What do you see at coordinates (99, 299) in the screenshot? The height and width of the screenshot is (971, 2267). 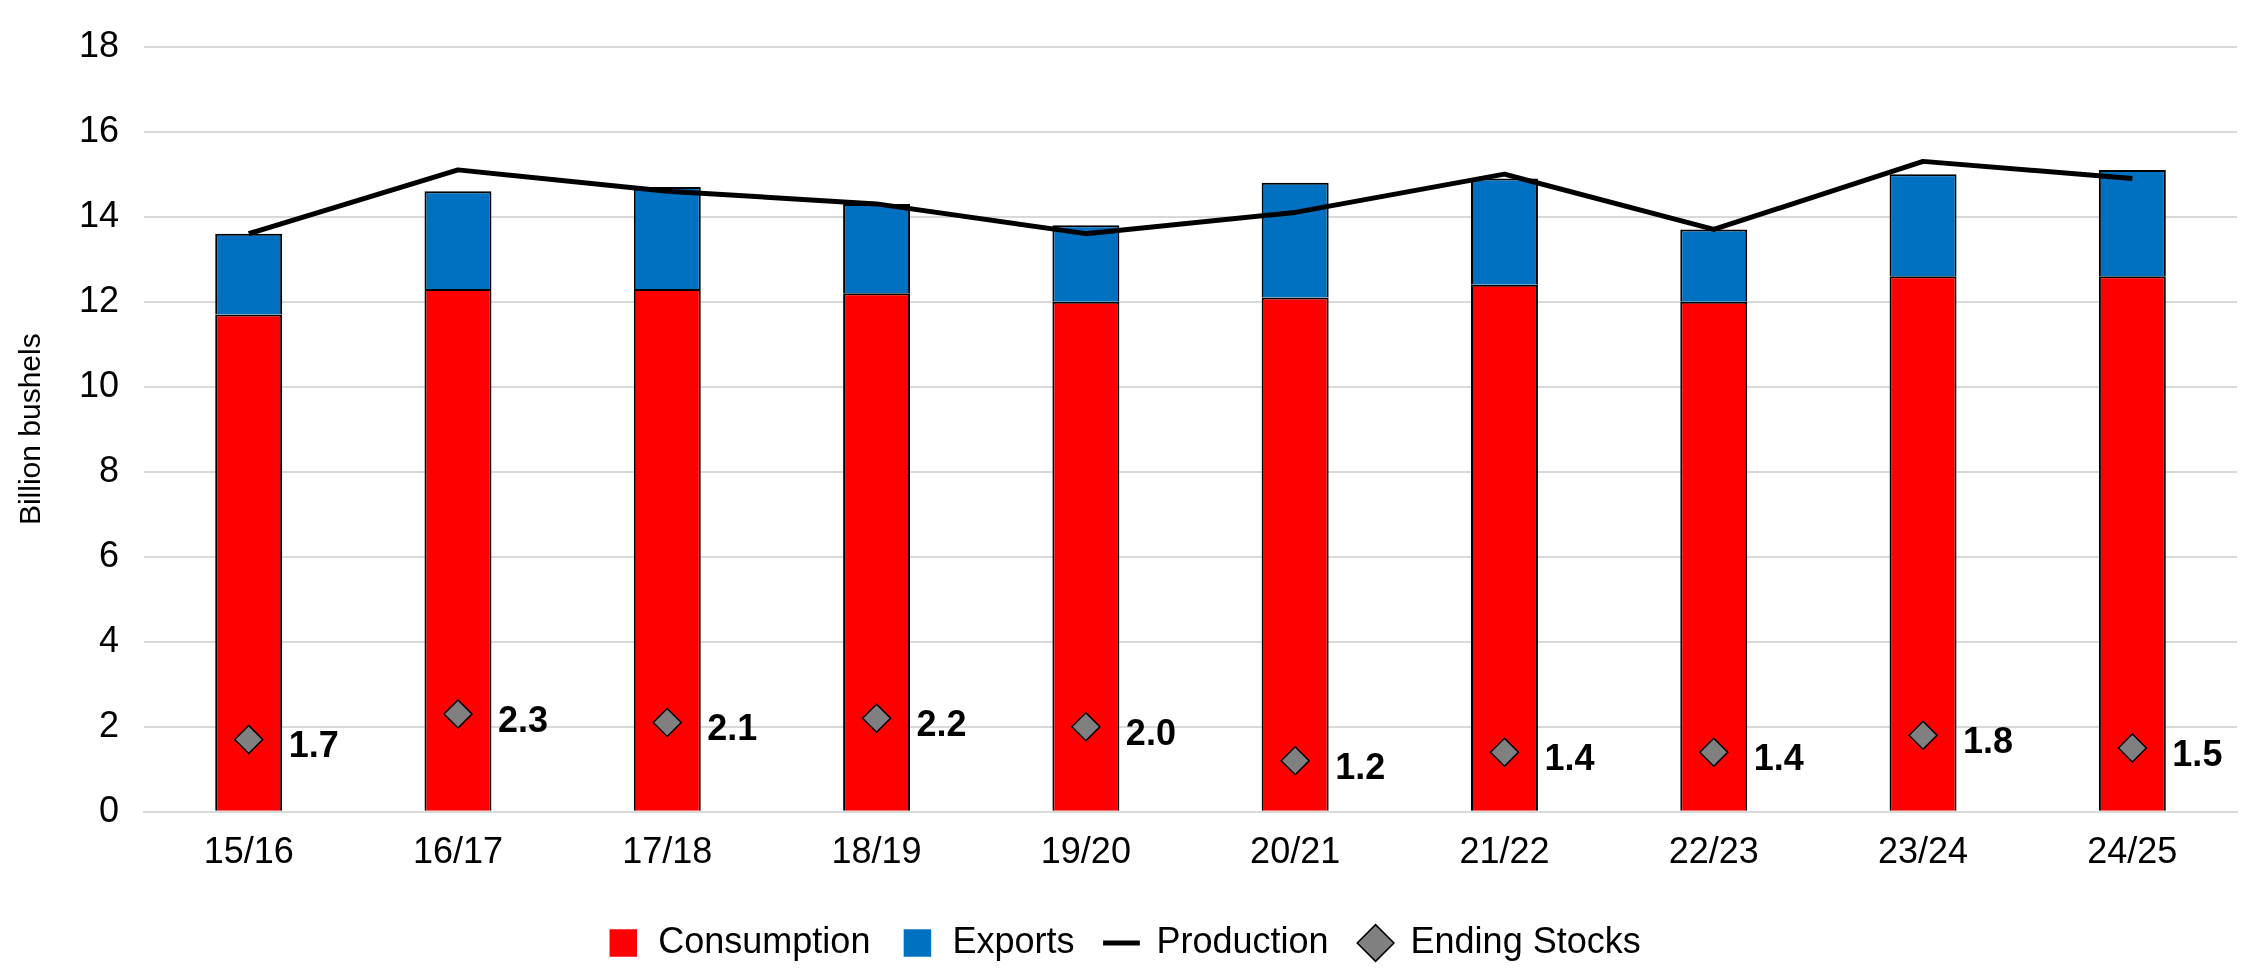 I see `y-tick-label: 12` at bounding box center [99, 299].